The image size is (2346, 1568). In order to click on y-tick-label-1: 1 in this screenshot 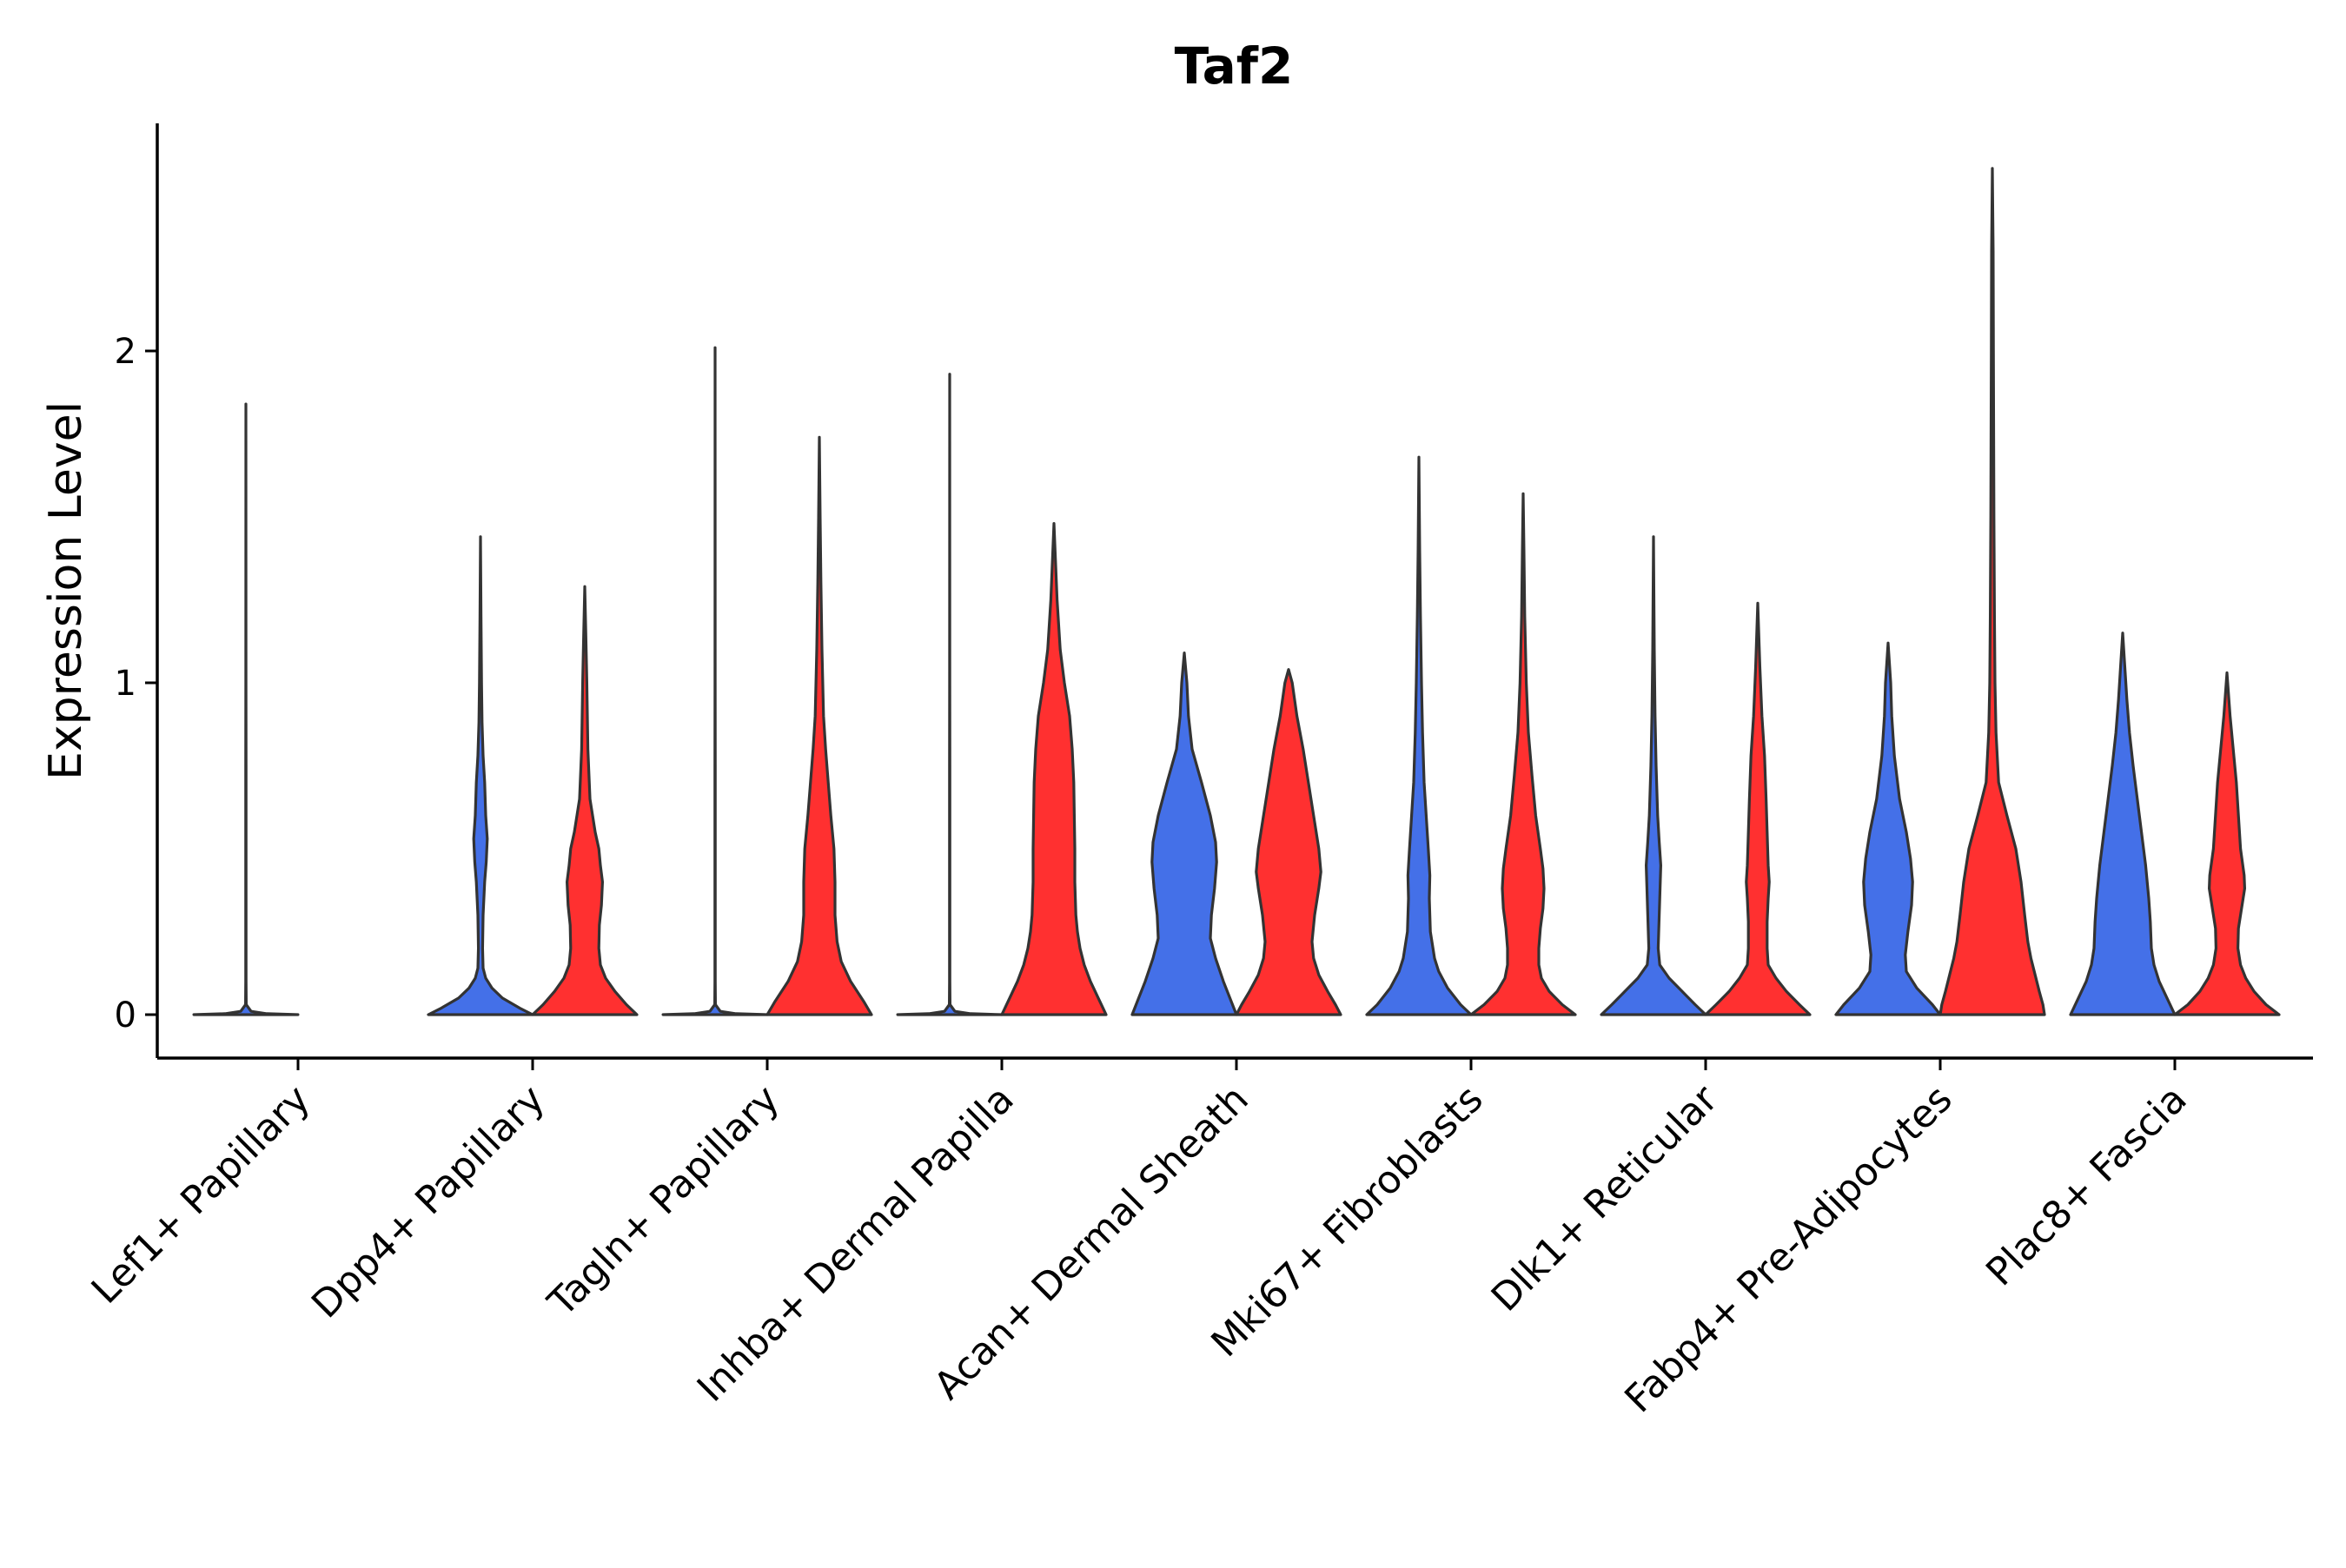, I will do `click(125, 684)`.